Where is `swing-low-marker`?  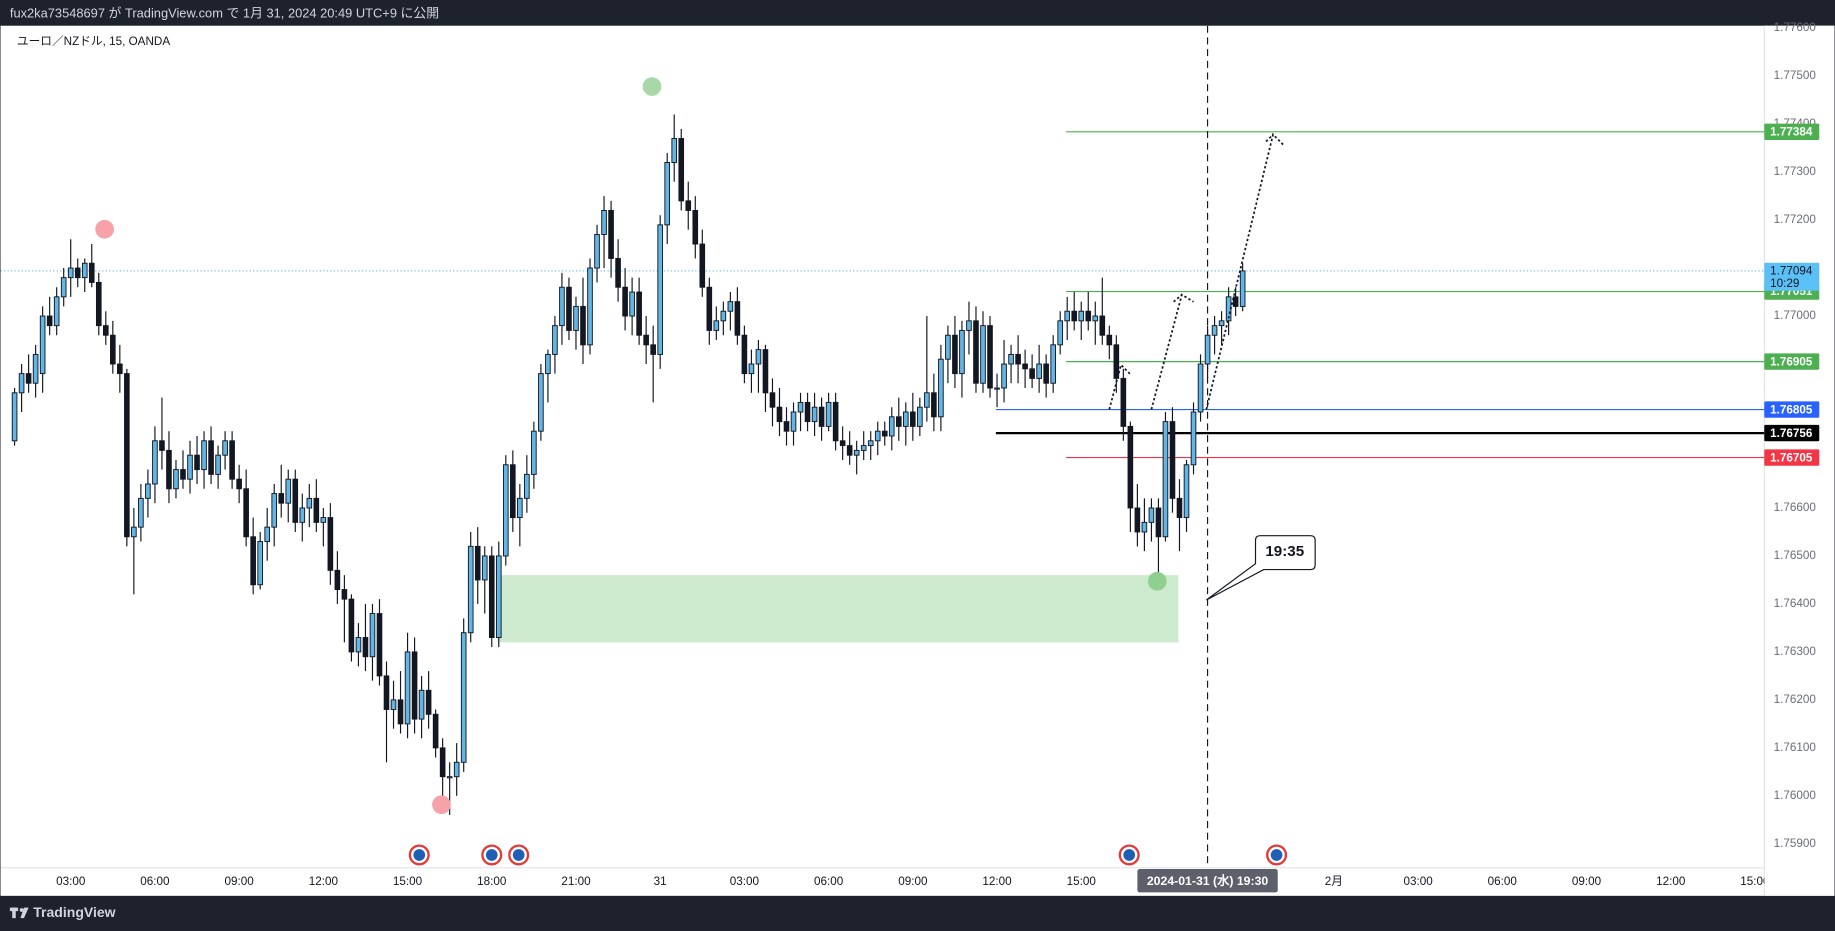 swing-low-marker is located at coordinates (1157, 581).